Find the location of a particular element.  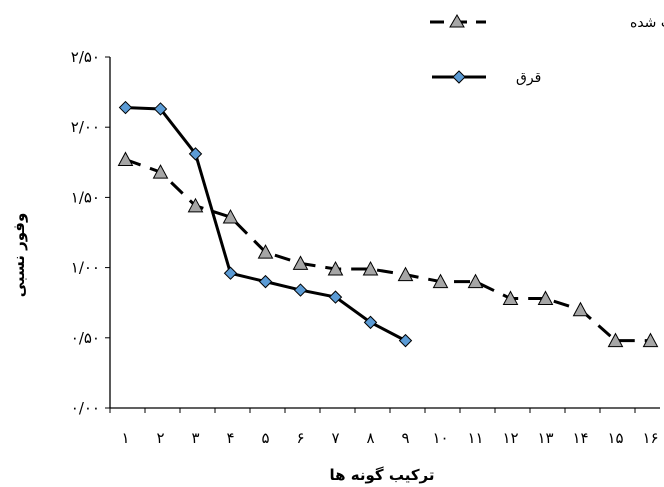

x-tick-label: ۲ is located at coordinates (160, 438).